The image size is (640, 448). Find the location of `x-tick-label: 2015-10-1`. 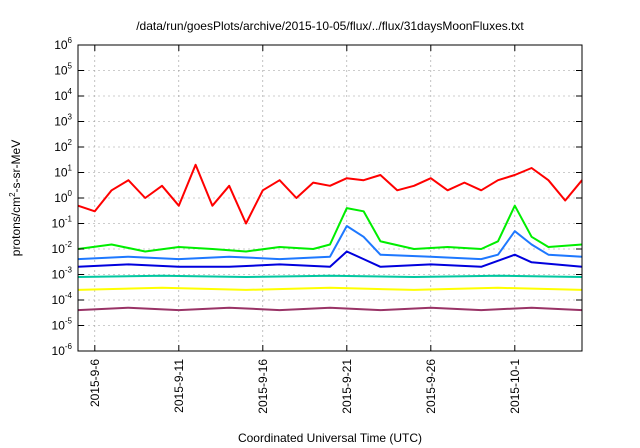

x-tick-label: 2015-10-1 is located at coordinates (515, 386).